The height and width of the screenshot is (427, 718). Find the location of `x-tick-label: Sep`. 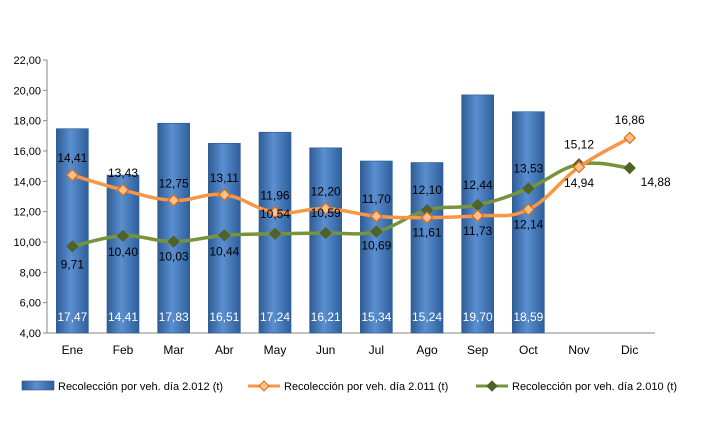

x-tick-label: Sep is located at coordinates (478, 350).